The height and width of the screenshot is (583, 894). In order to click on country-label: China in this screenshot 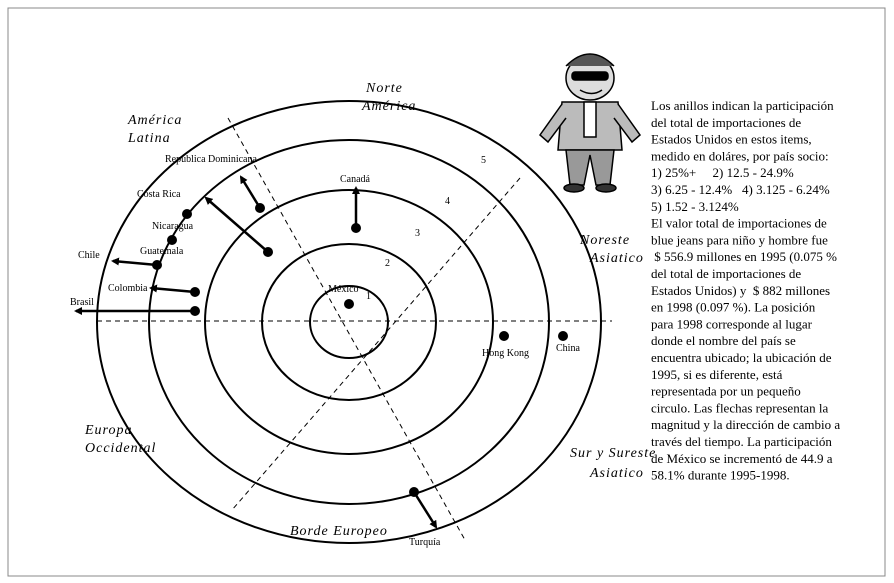, I will do `click(568, 348)`.